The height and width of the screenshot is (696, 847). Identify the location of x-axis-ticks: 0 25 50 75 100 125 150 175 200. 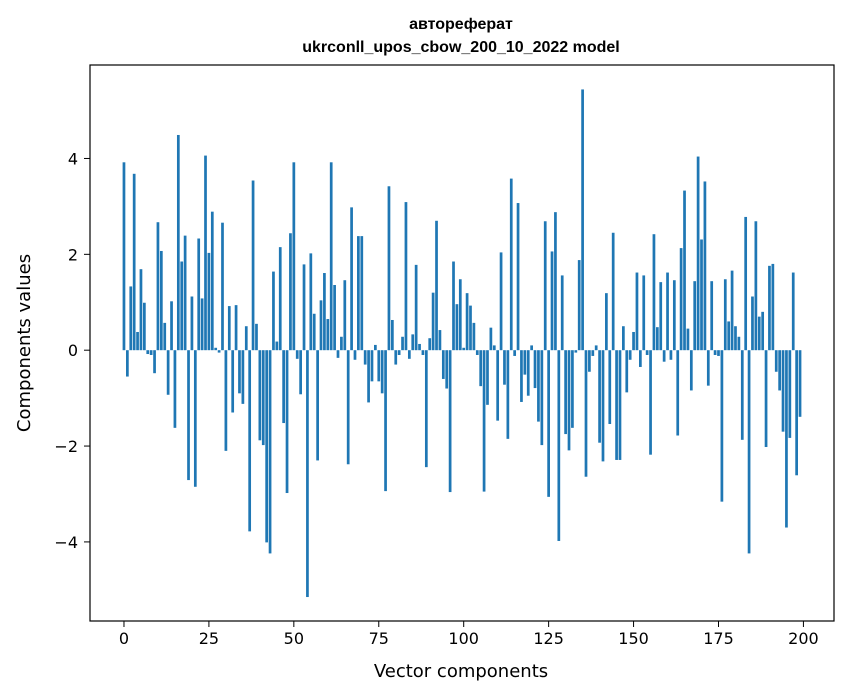
(469, 634).